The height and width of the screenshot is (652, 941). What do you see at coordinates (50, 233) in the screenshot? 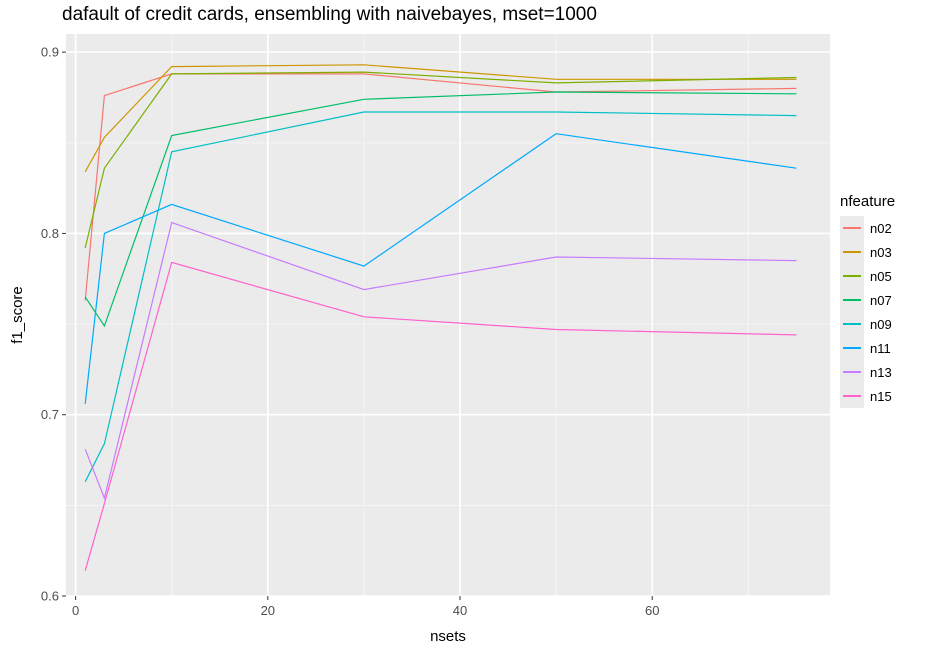
I see `y-tick-label: 0.8` at bounding box center [50, 233].